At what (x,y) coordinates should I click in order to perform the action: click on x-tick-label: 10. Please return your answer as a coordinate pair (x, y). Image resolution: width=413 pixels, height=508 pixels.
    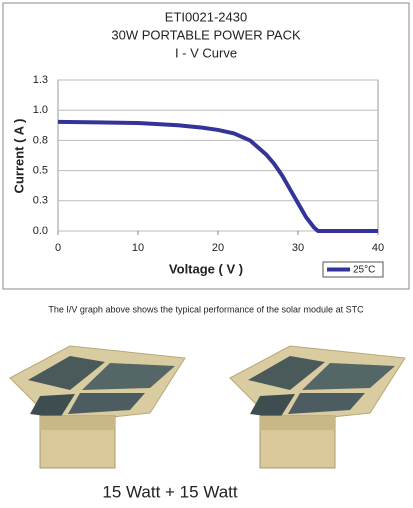
    Looking at the image, I should click on (138, 248).